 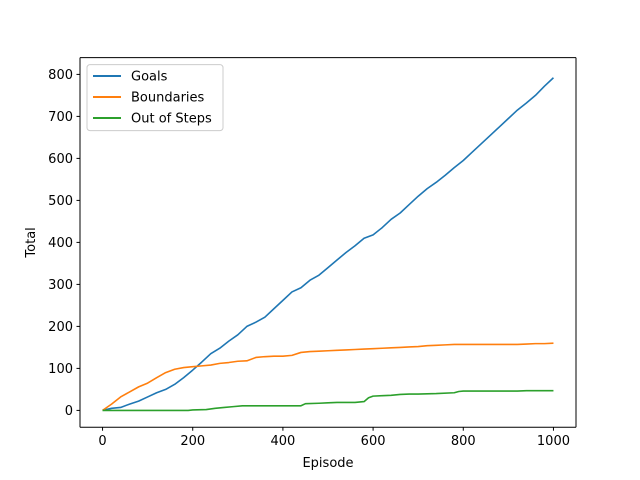 What do you see at coordinates (60, 243) in the screenshot?
I see `y-tick-label: 400` at bounding box center [60, 243].